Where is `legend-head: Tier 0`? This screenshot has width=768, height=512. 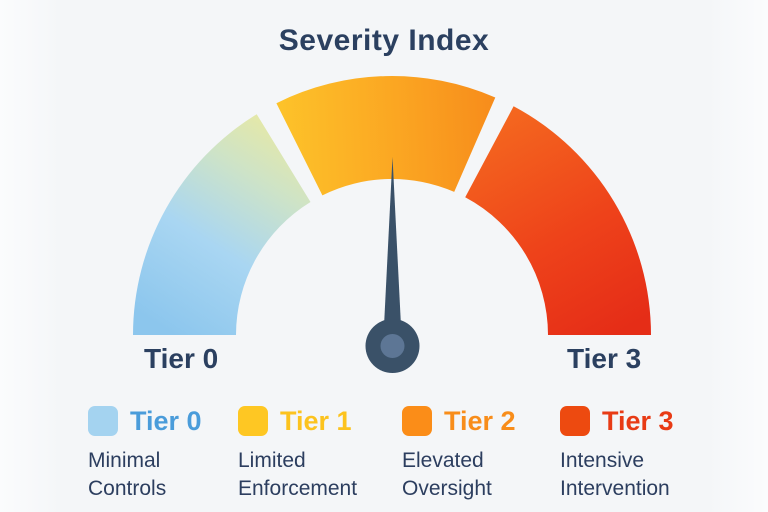 legend-head: Tier 0 is located at coordinates (145, 421).